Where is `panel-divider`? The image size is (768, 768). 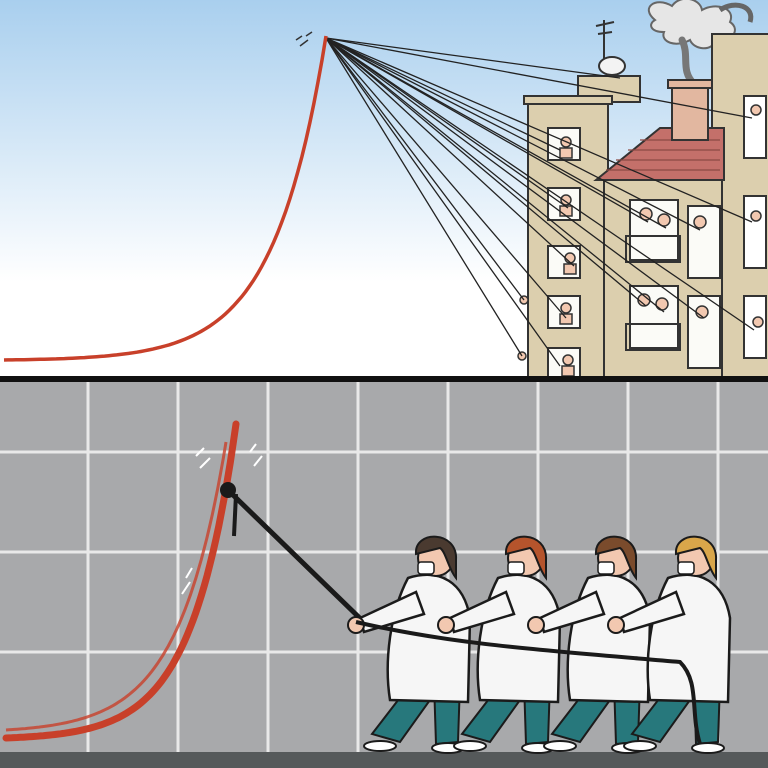
panel-divider is located at coordinates (384, 379).